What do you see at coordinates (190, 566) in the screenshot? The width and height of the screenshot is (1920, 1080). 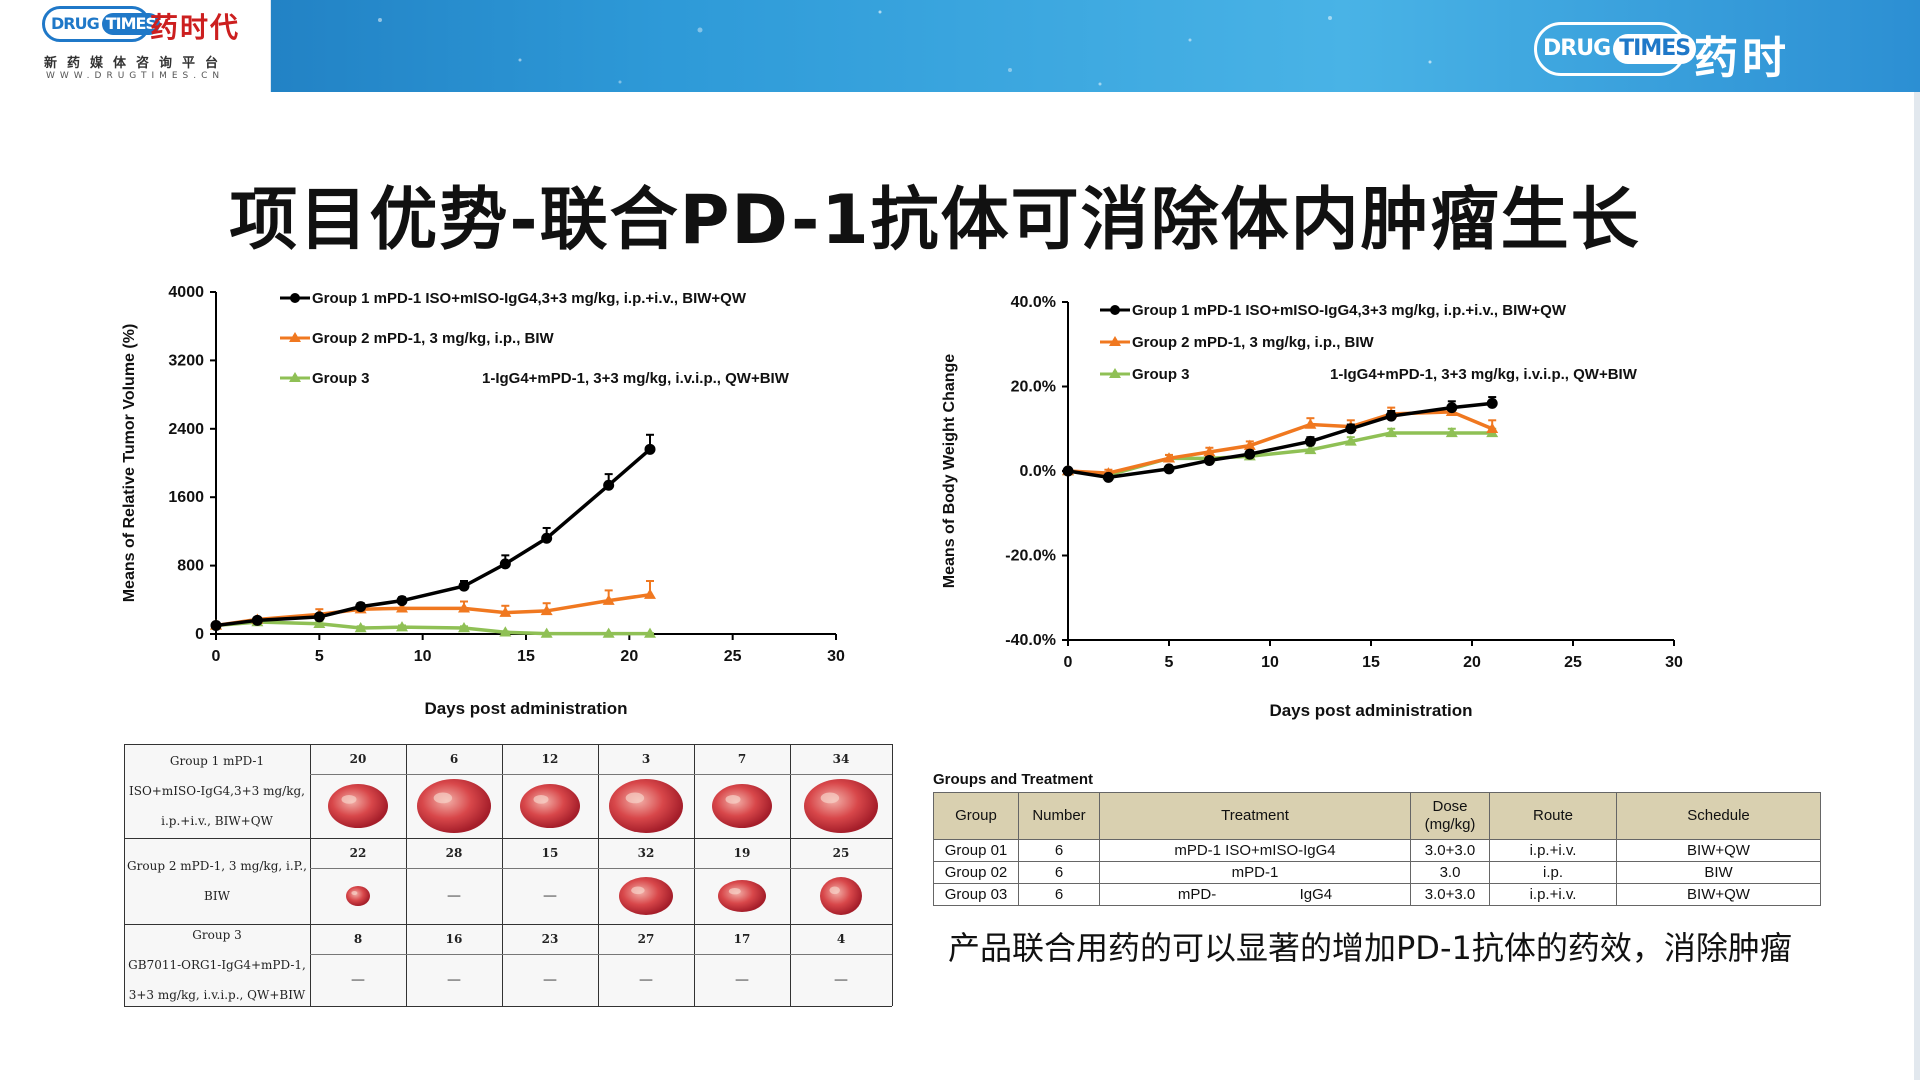 I see `y-tick-label: 800` at bounding box center [190, 566].